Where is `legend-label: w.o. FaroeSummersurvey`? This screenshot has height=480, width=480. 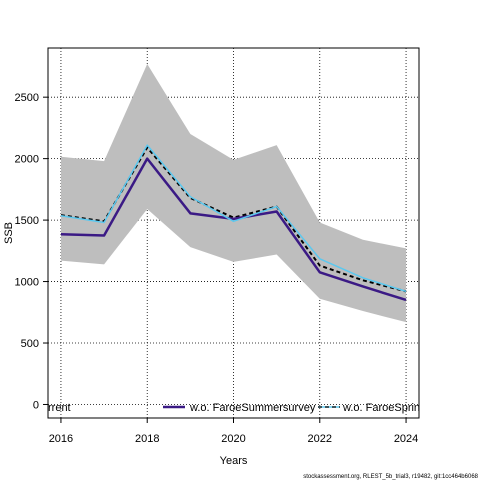
legend-label: w.o. FaroeSummersurvey is located at coordinates (252, 408).